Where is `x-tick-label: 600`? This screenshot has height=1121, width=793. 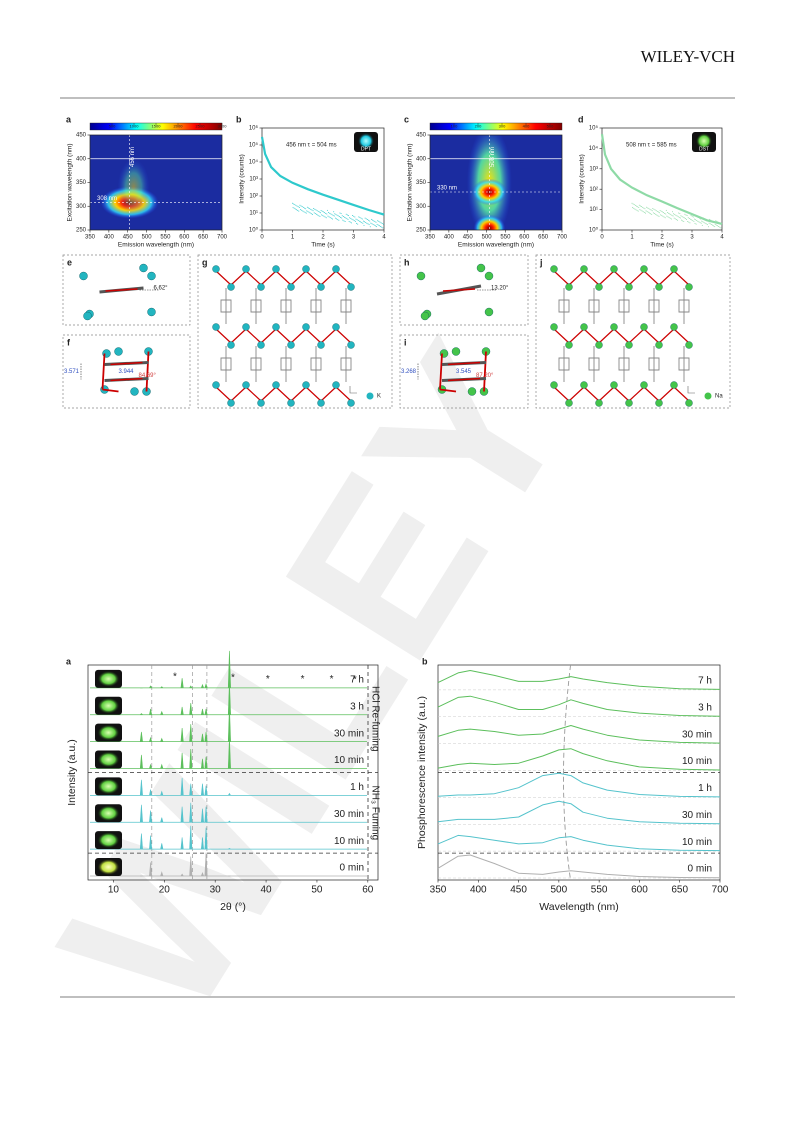
x-tick-label: 600 is located at coordinates (184, 238).